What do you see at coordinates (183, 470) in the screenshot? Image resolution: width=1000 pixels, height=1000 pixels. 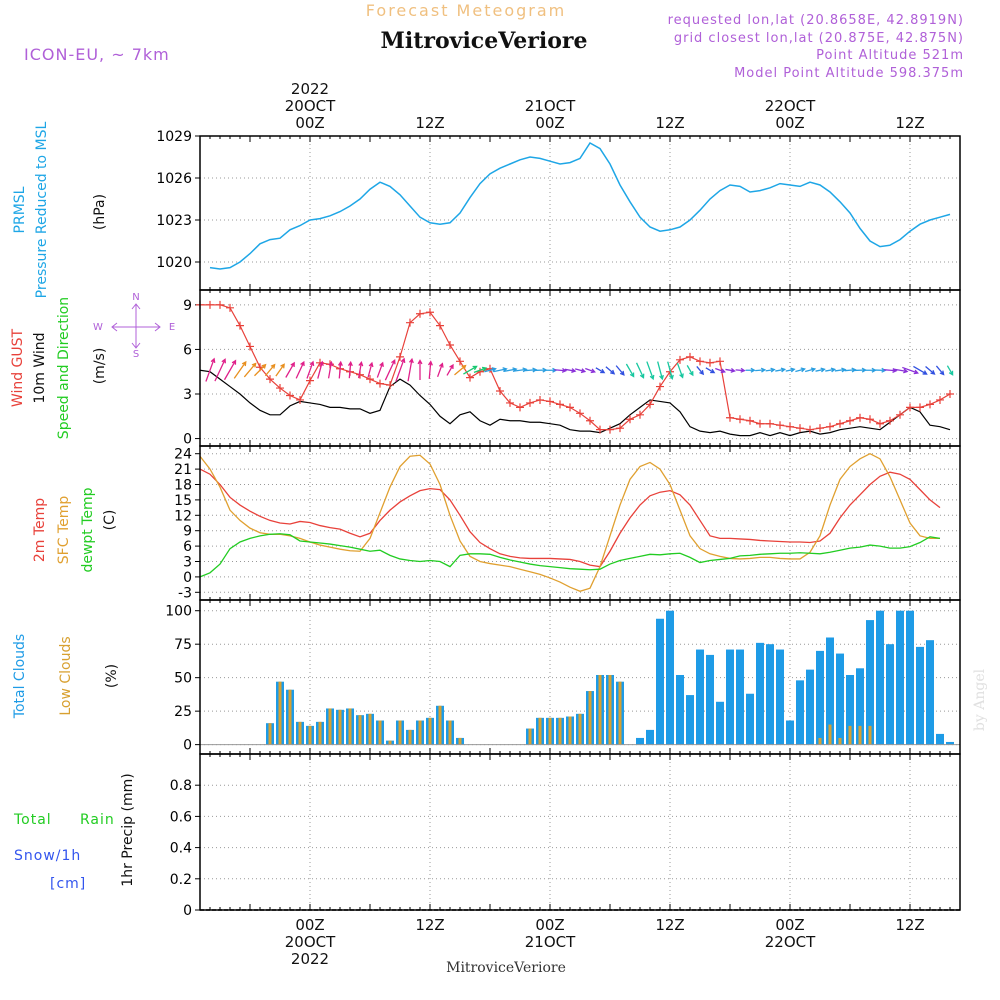 I see `y-tick-label: 21` at bounding box center [183, 470].